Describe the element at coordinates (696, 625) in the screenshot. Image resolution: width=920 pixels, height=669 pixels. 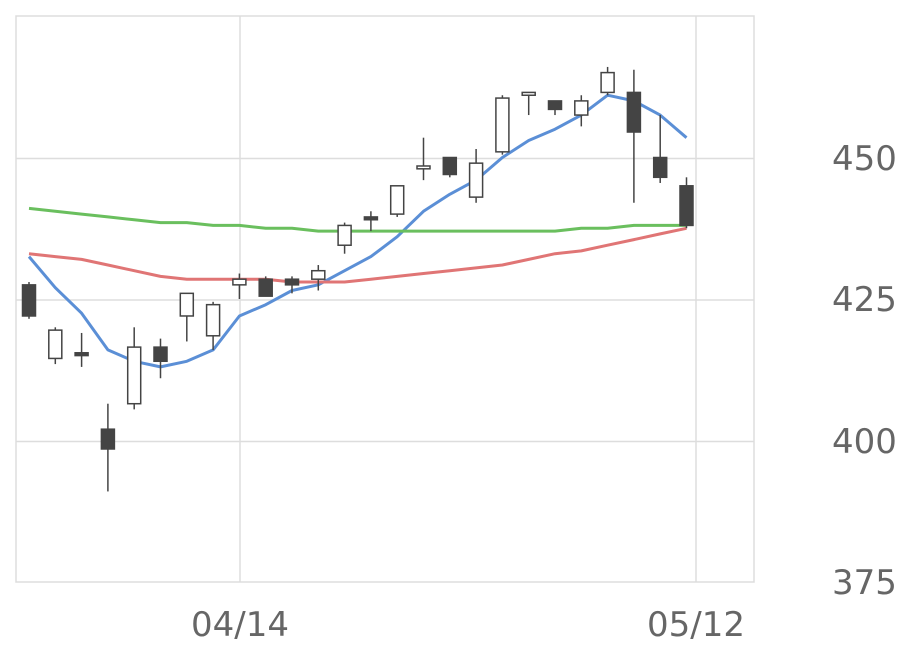
I see `x-tick-label-05-12: 05/12` at that location.